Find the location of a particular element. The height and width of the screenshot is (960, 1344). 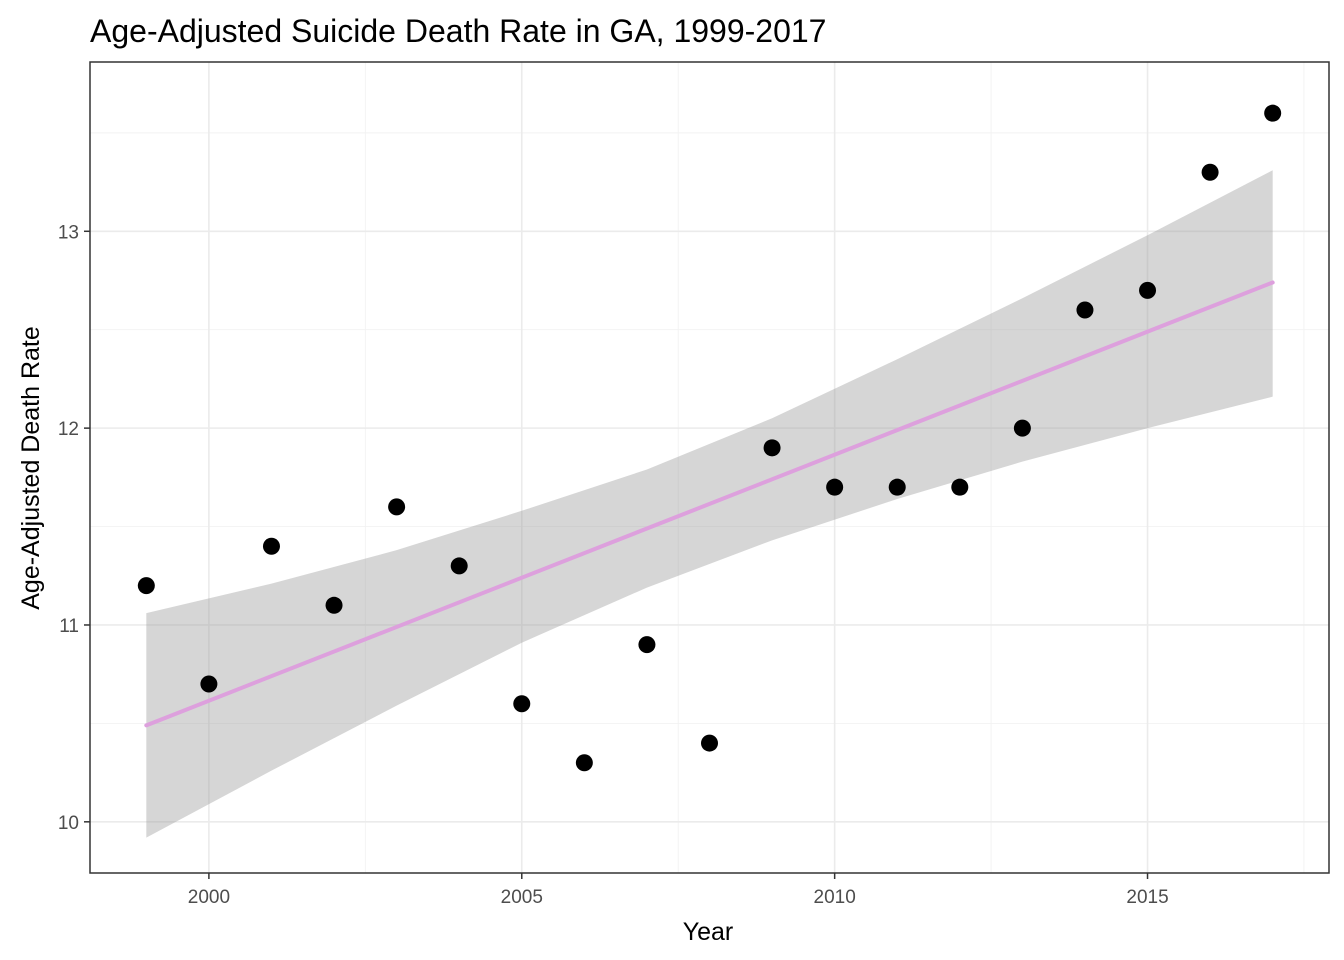

x-axis: 2000 2005 2010 2015 is located at coordinates (678, 890).